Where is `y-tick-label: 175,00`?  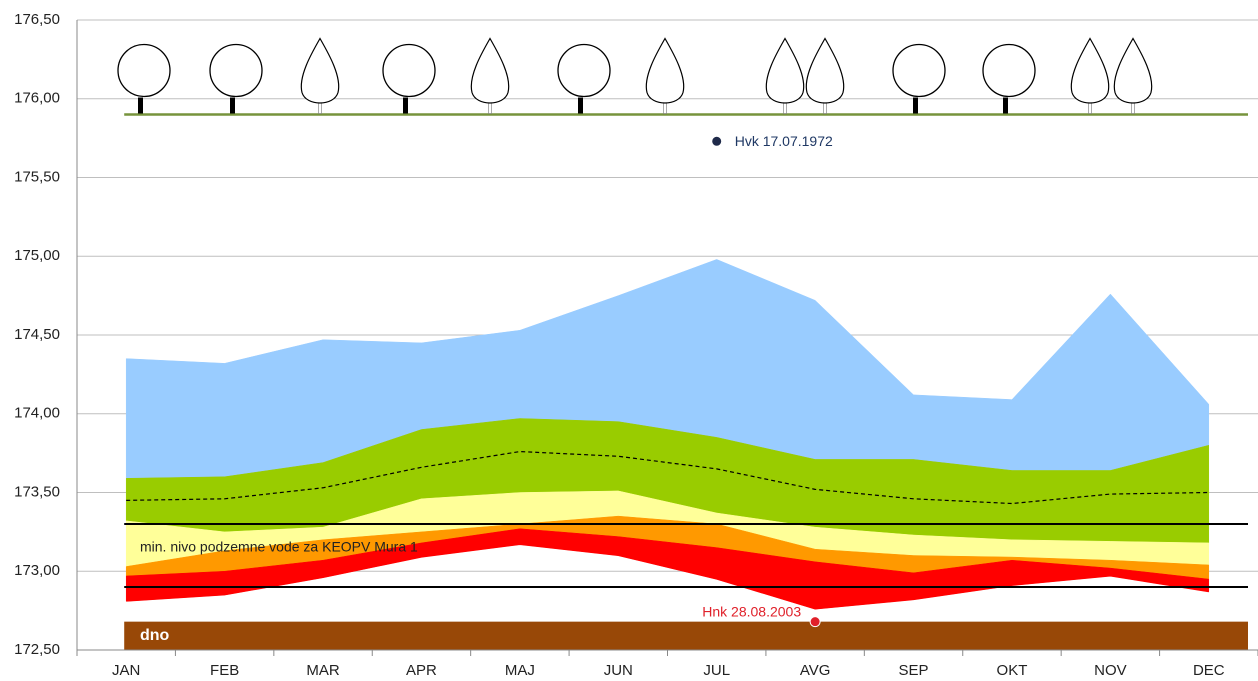
y-tick-label: 175,00 is located at coordinates (37, 255).